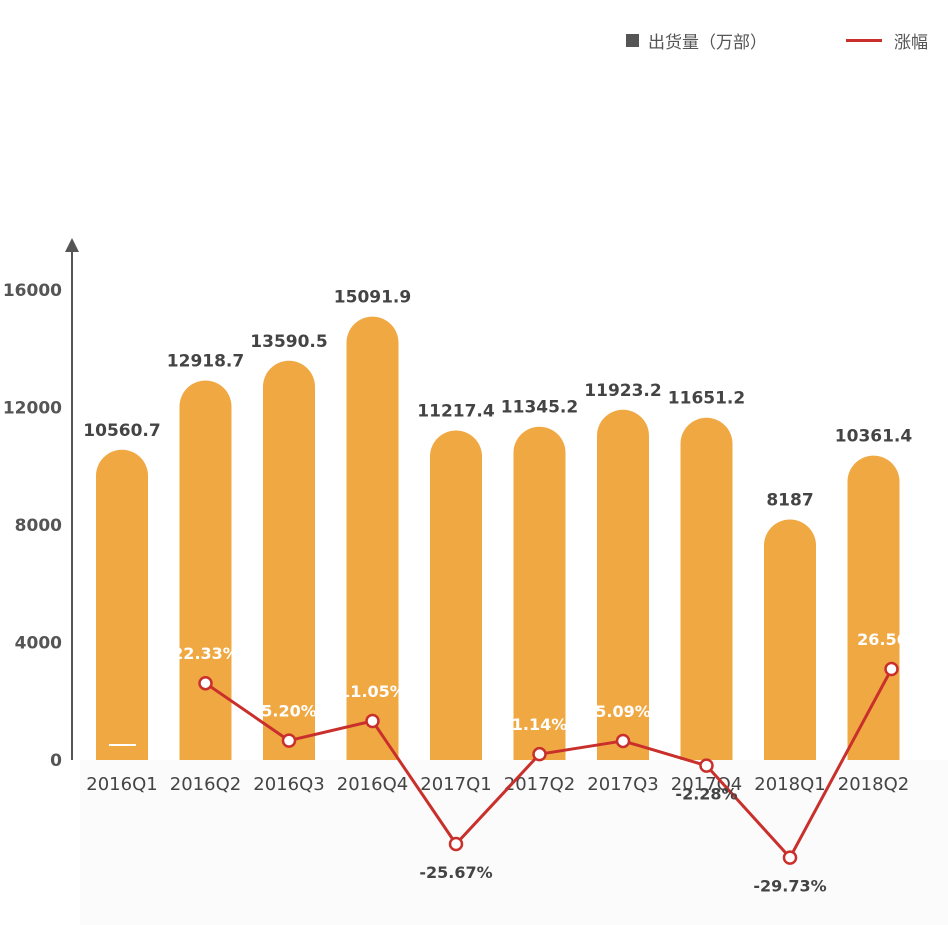 Image resolution: width=948 pixels, height=925 pixels. I want to click on bar-value-label: 11923.2, so click(622, 391).